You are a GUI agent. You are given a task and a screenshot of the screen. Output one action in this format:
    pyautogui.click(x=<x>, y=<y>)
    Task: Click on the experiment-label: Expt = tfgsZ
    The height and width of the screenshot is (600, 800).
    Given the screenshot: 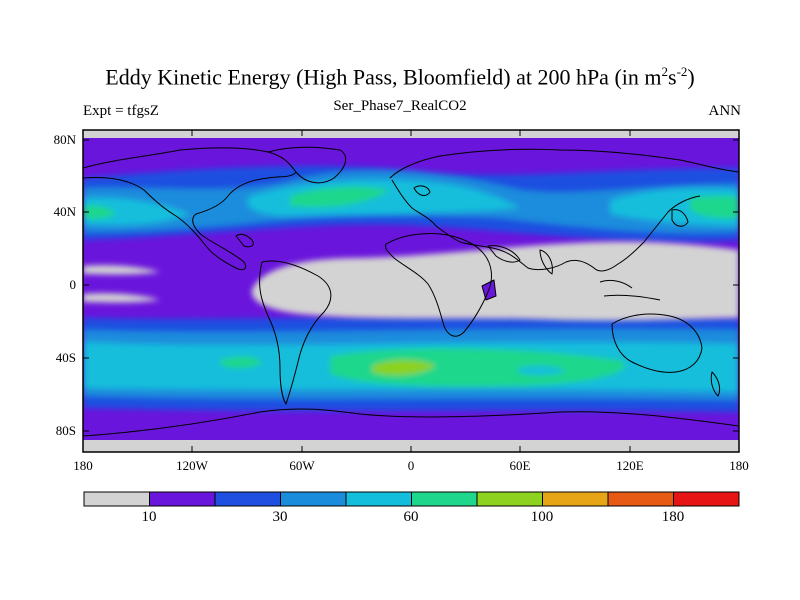 What is the action you would take?
    pyautogui.click(x=121, y=111)
    